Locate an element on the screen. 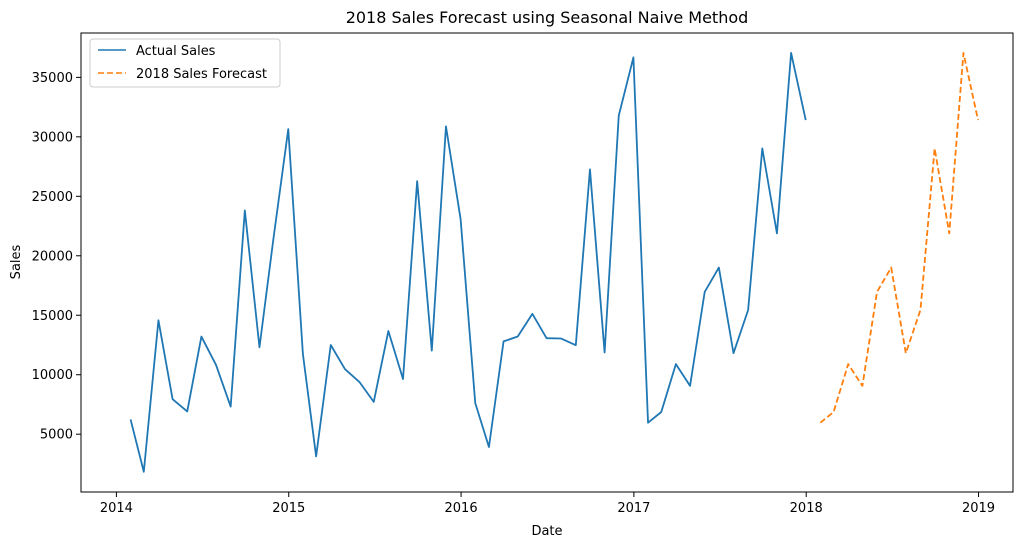  legend-label-actual: Actual Sales is located at coordinates (176, 51).